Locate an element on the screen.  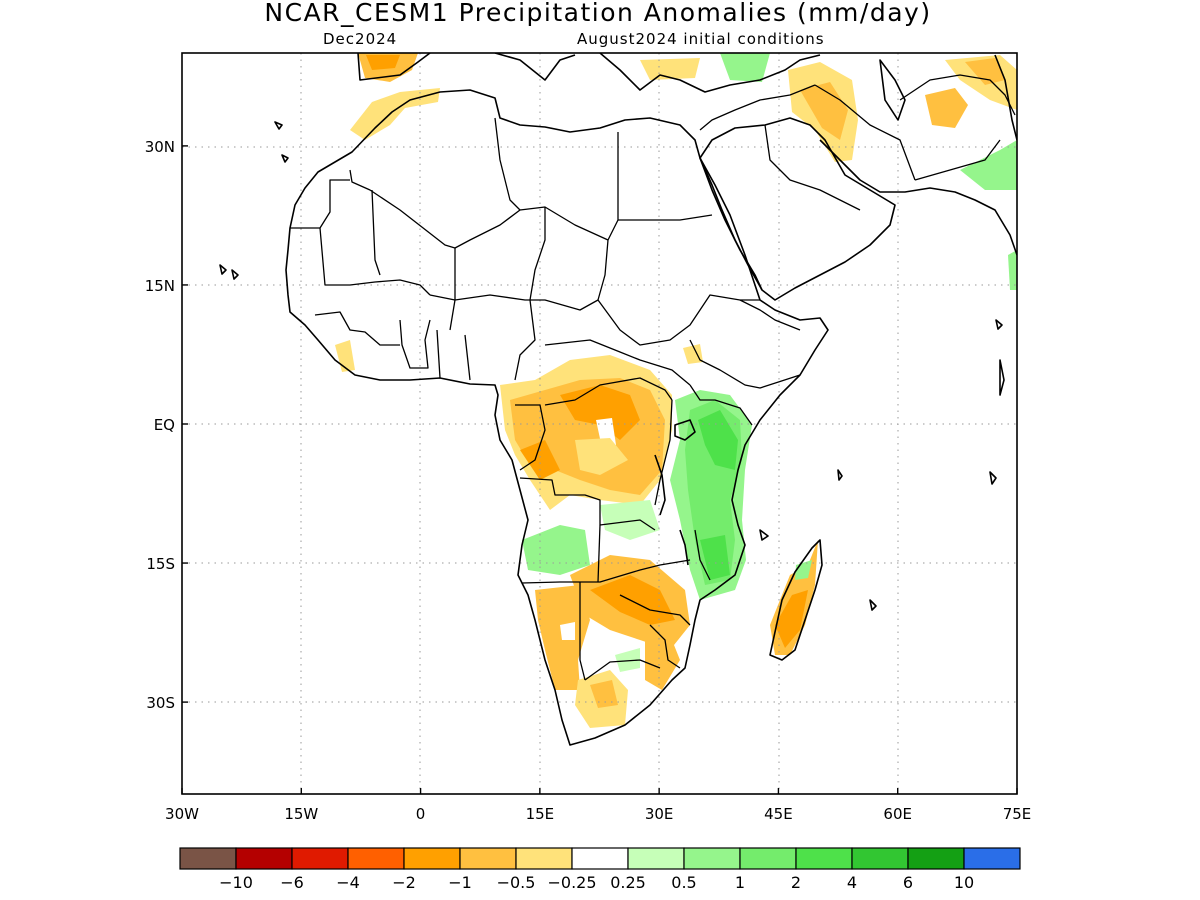
coast-madagascar is located at coordinates (796, 600).